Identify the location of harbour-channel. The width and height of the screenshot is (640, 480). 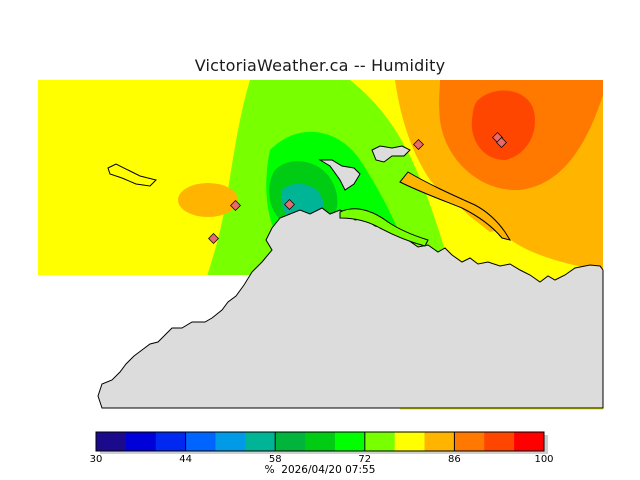
(384, 227).